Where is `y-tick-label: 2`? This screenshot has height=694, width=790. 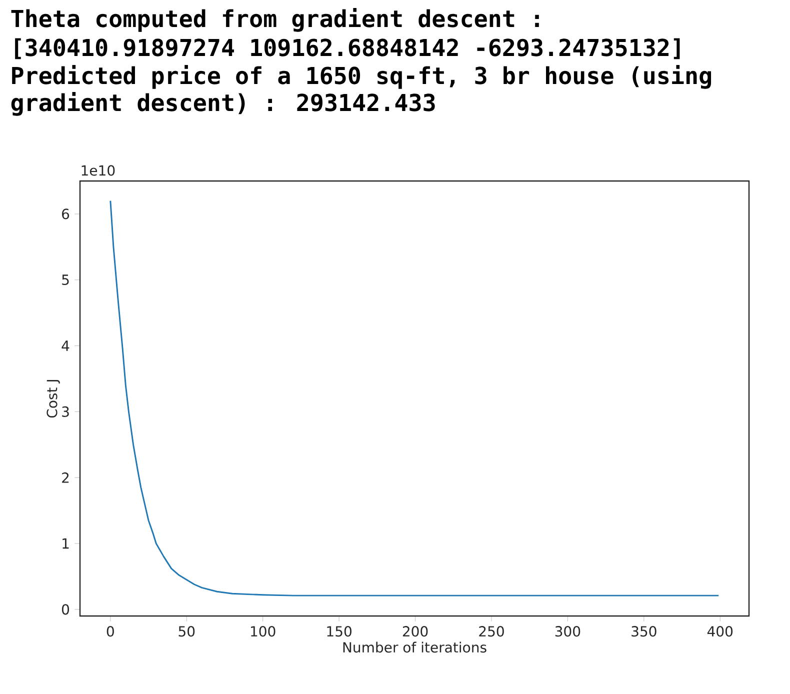
y-tick-label: 2 is located at coordinates (65, 477).